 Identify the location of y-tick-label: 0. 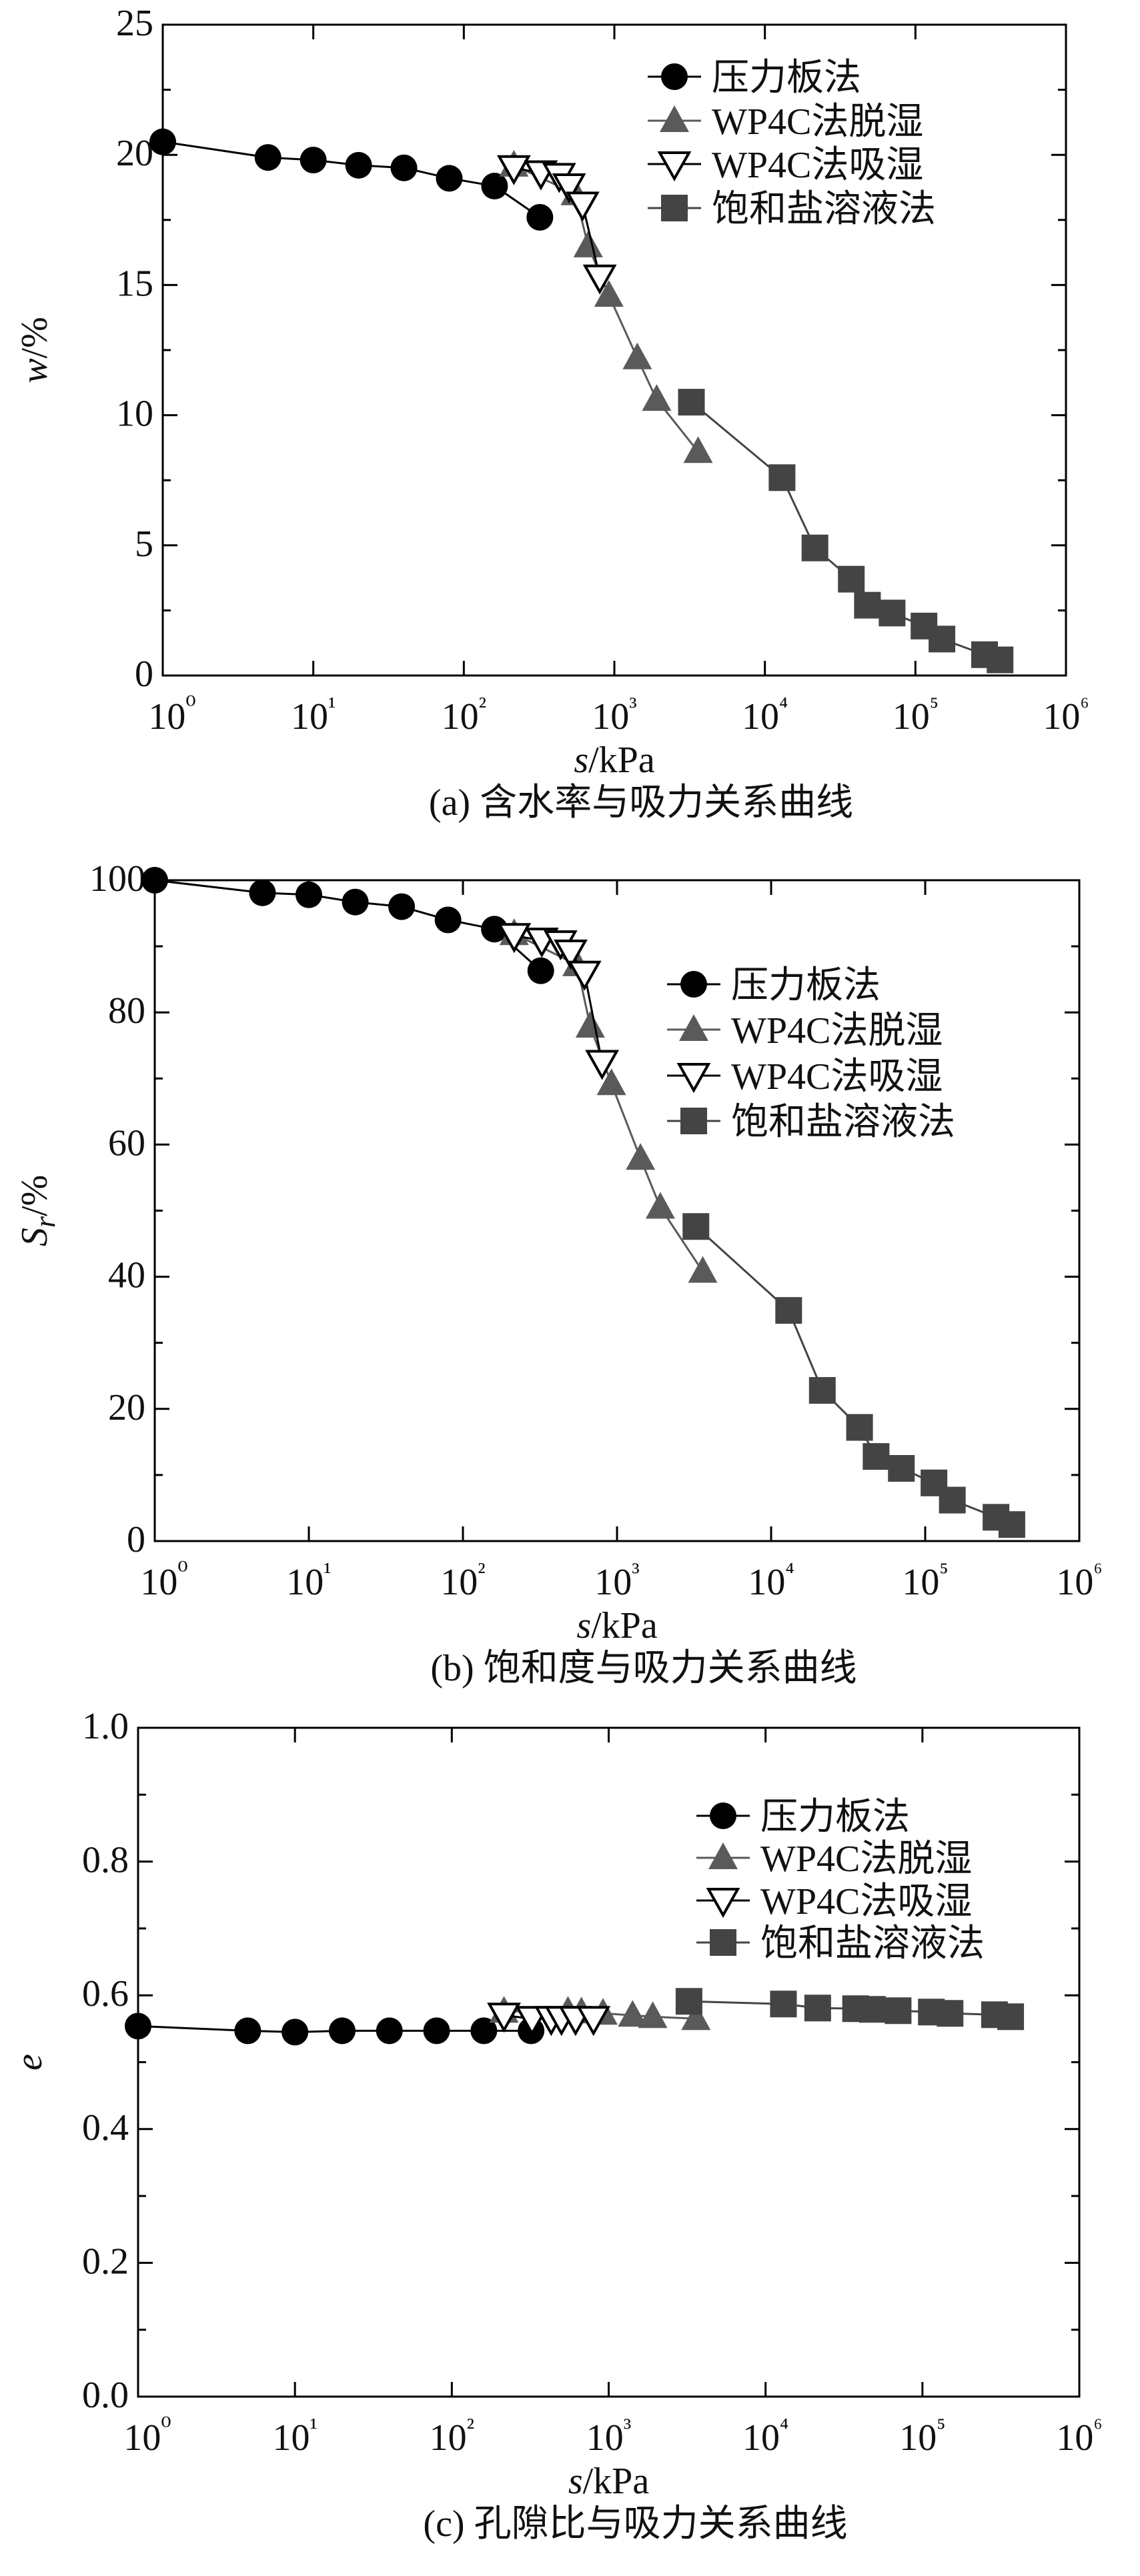
(144, 674).